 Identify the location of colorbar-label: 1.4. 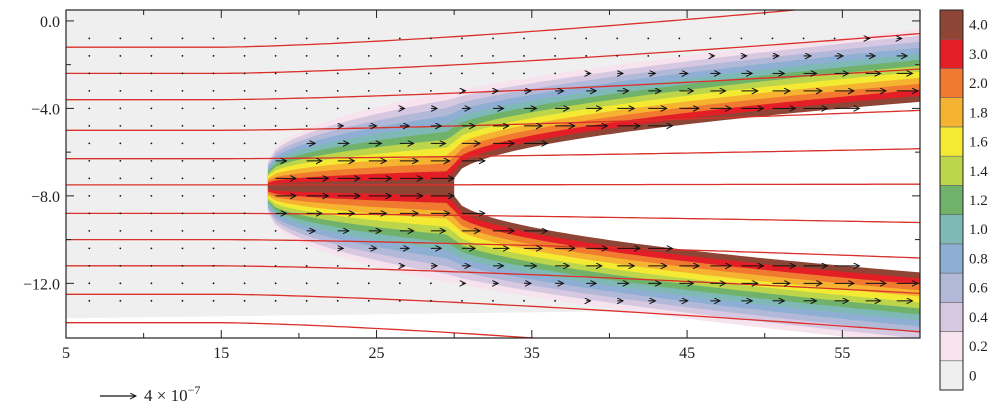
(978, 172).